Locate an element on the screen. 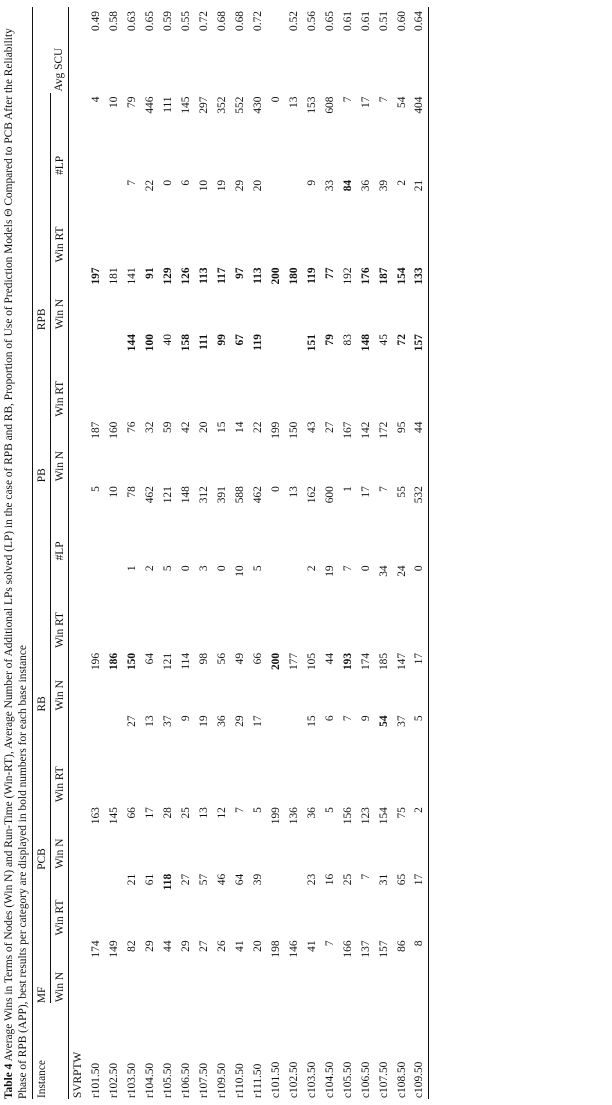 This screenshot has width=612, height=1105. col-header-rb-win-rt: Win RT is located at coordinates (59, 605).